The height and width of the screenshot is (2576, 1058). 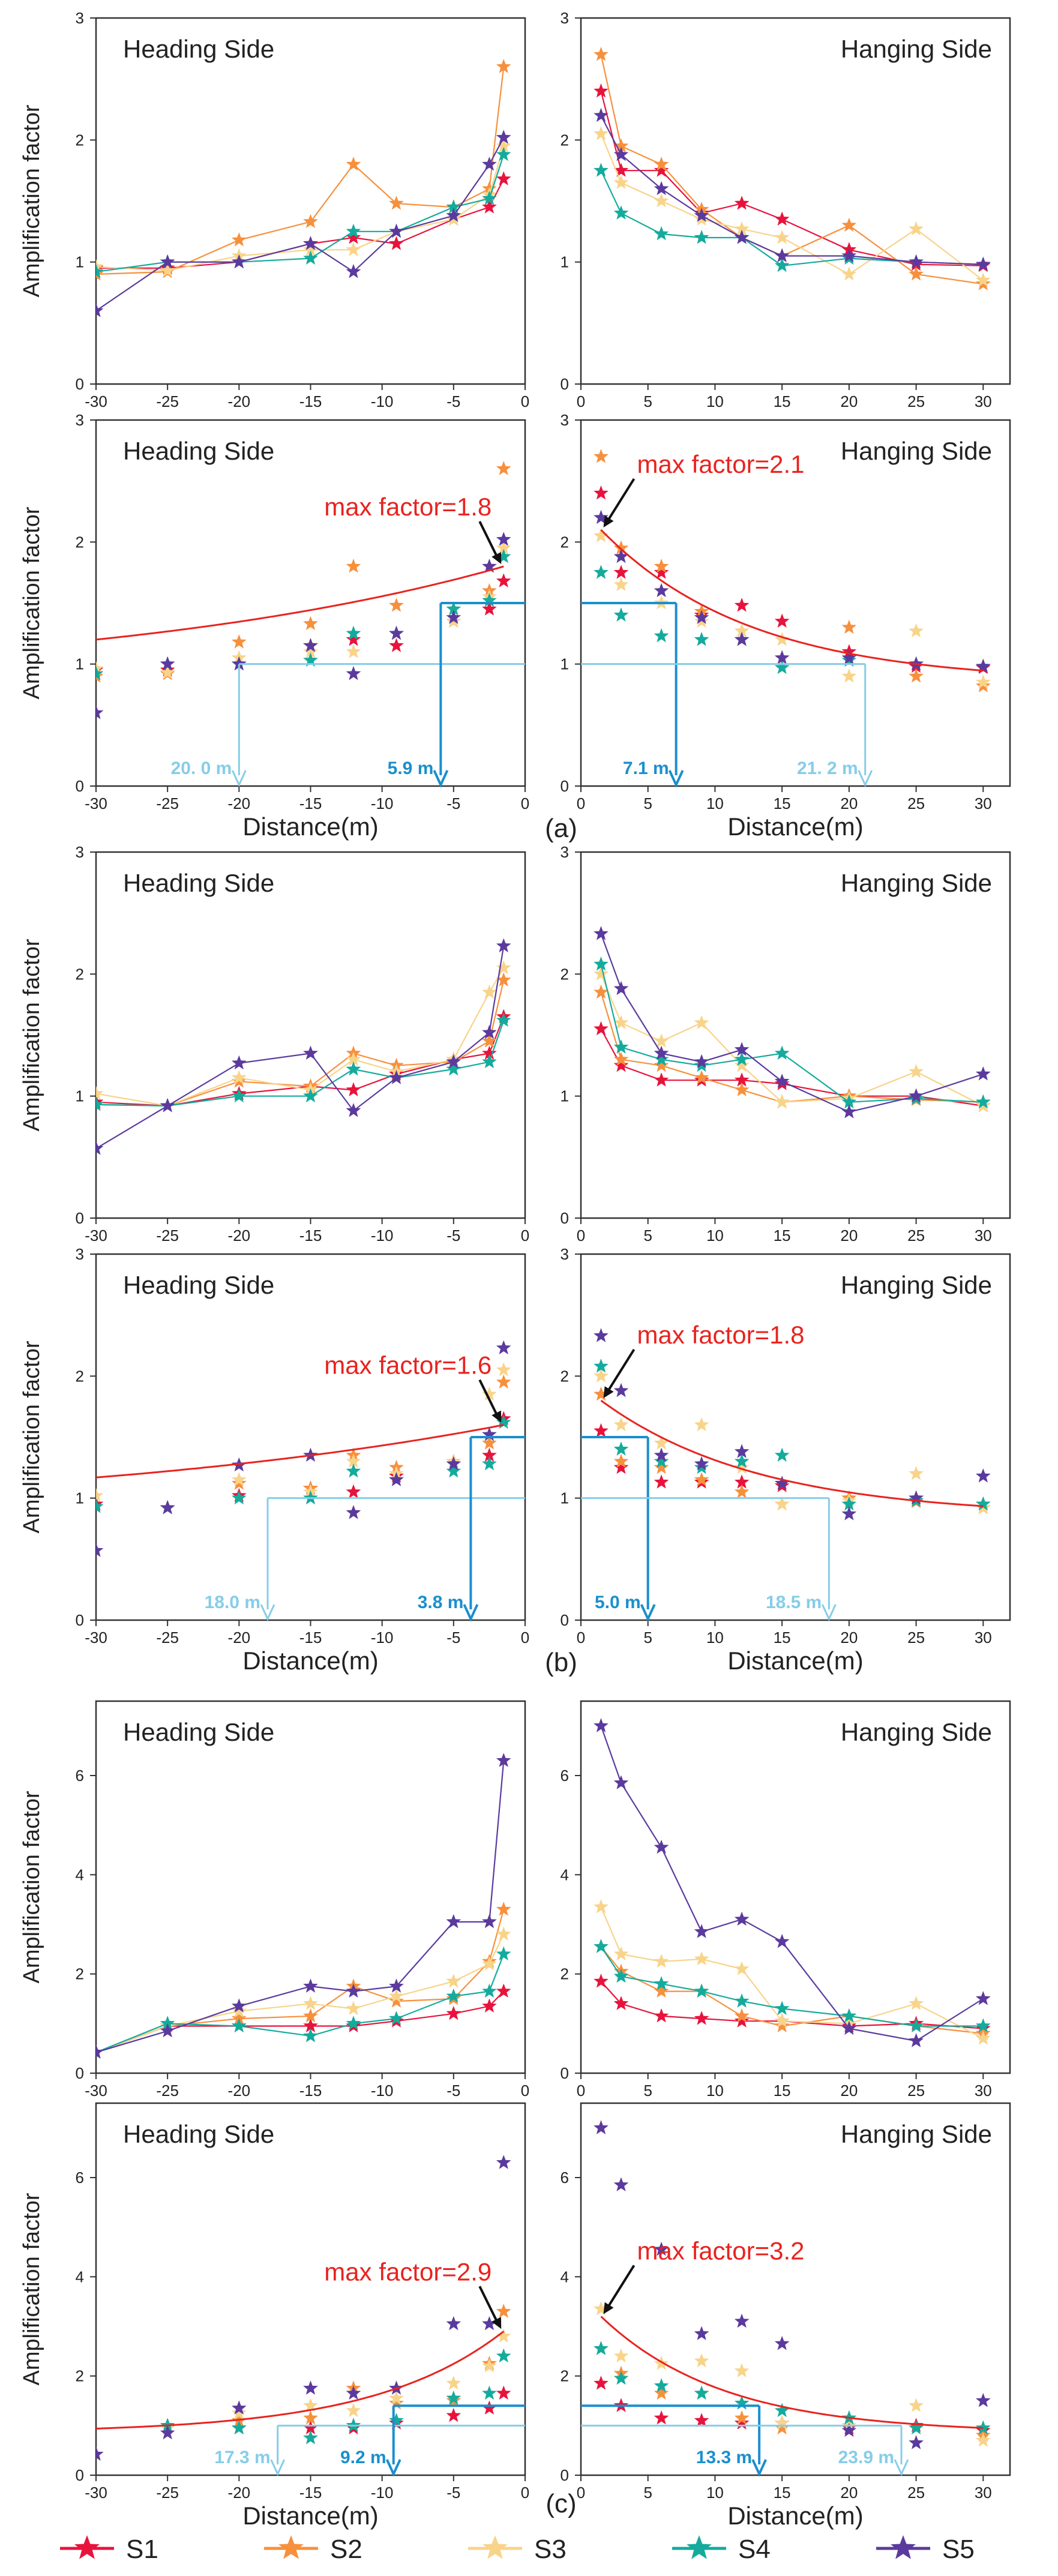 I want to click on y-tick-label: 1, so click(x=565, y=1498).